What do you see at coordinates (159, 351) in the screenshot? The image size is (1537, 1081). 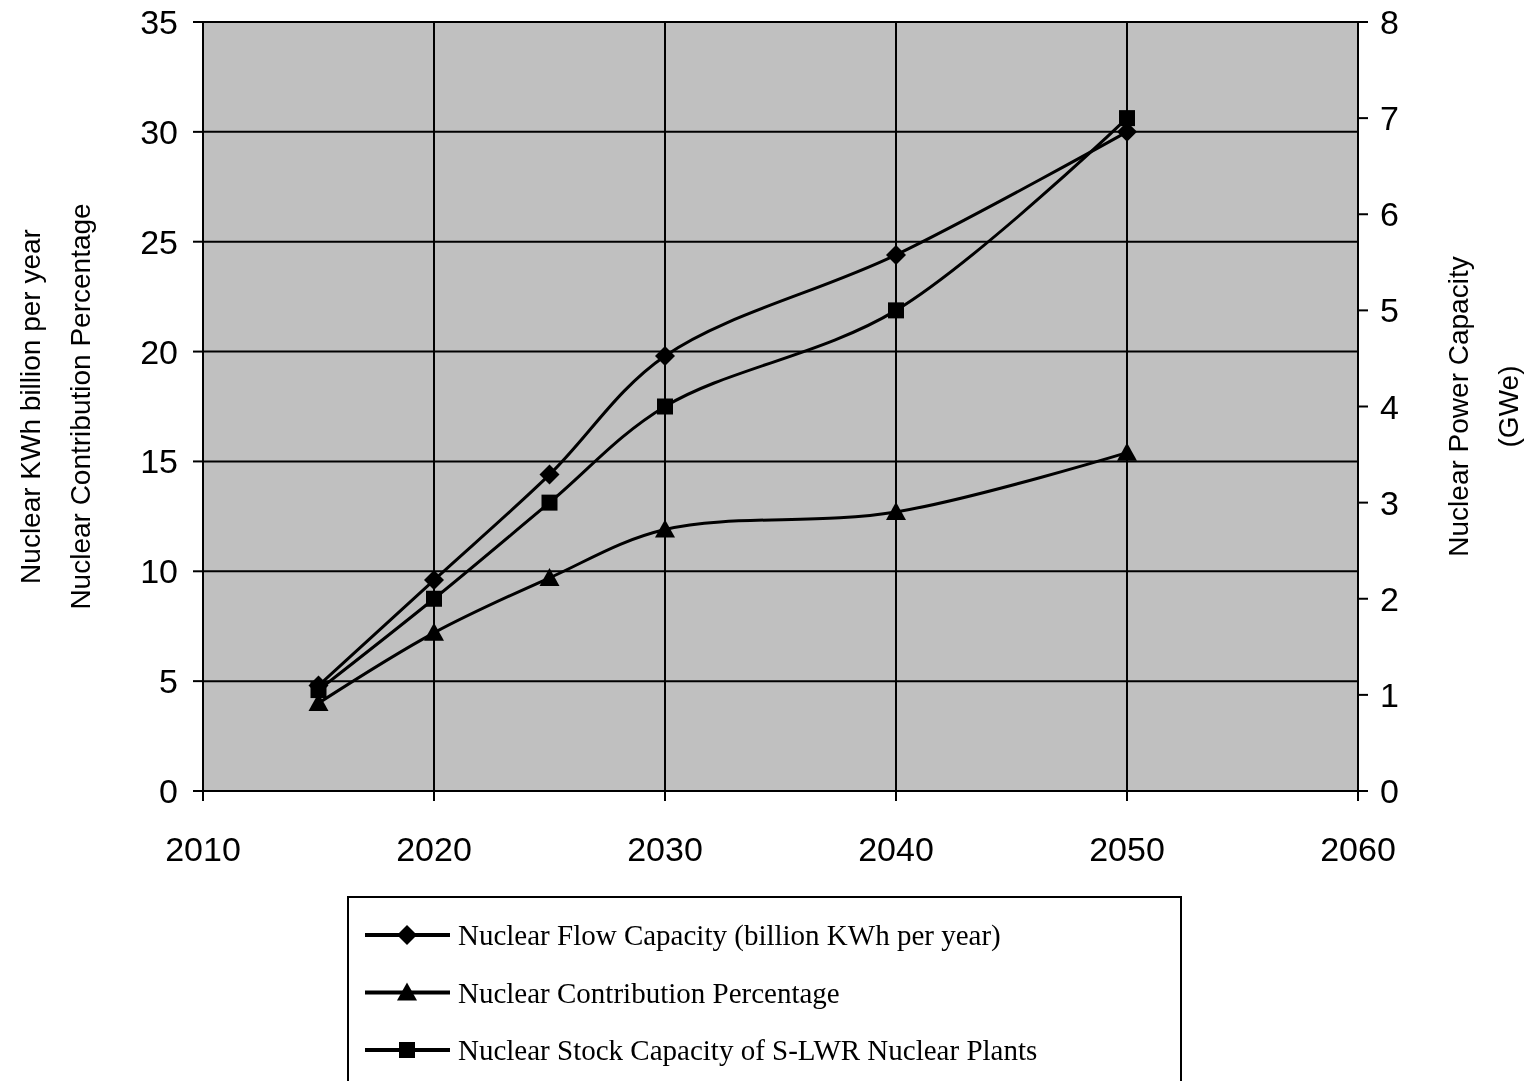 I see `y-tick-label: 20` at bounding box center [159, 351].